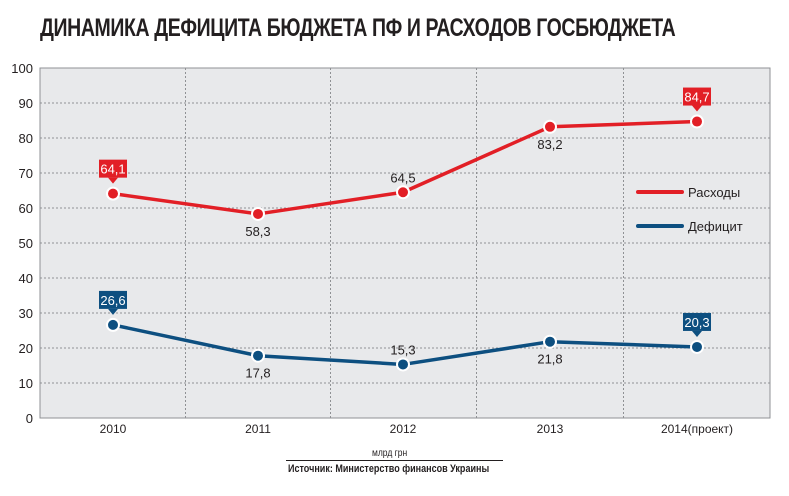 The width and height of the screenshot is (789, 496). Describe the element at coordinates (26, 173) in the screenshot. I see `y-tick-label: 70` at that location.